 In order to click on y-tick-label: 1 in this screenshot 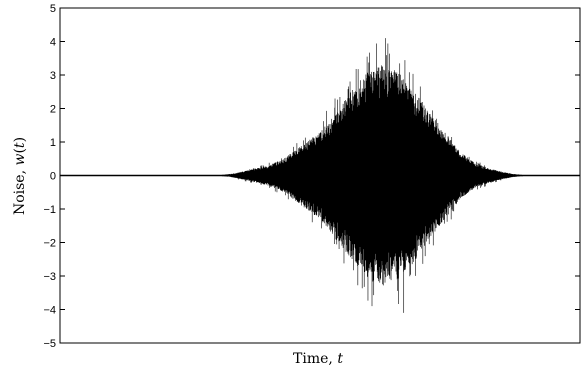, I will do `click(53, 143)`.